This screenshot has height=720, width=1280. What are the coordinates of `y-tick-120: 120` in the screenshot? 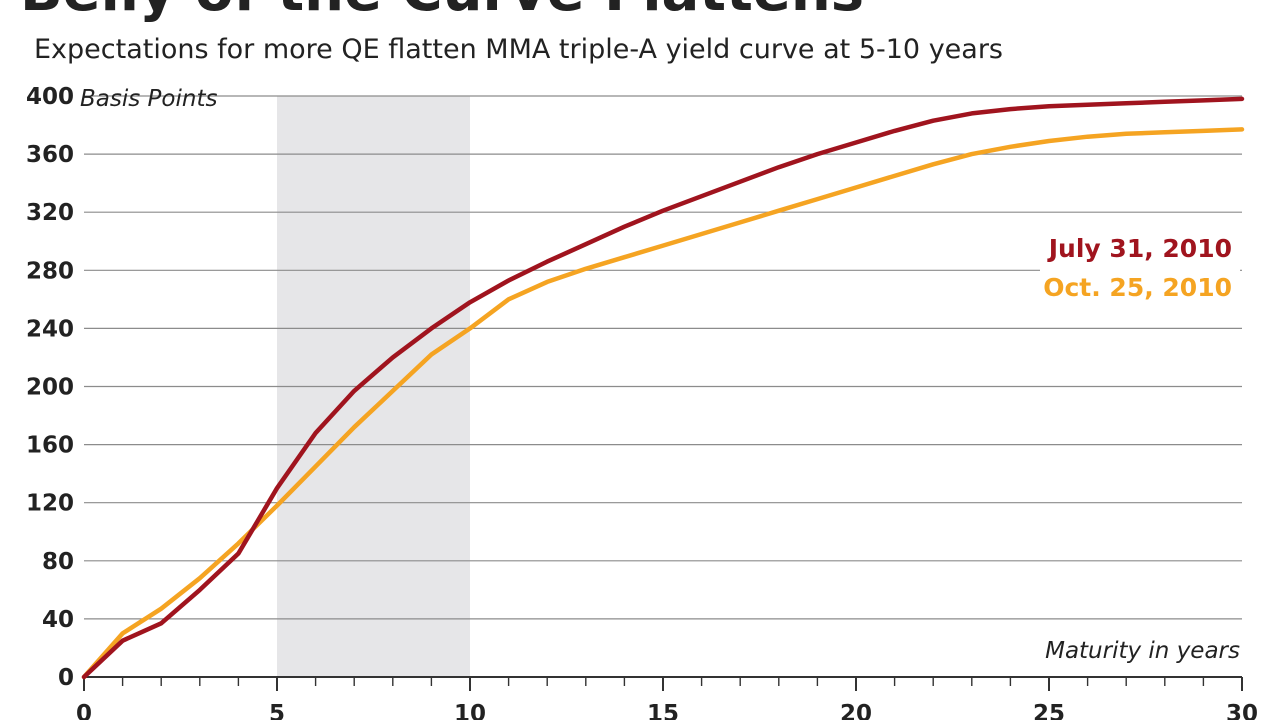 It's located at (50, 504).